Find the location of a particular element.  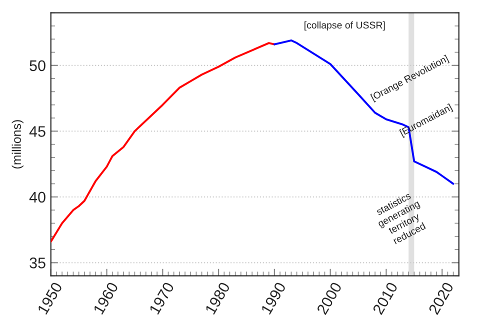

annotation: [collapse of USSR] is located at coordinates (344, 25).